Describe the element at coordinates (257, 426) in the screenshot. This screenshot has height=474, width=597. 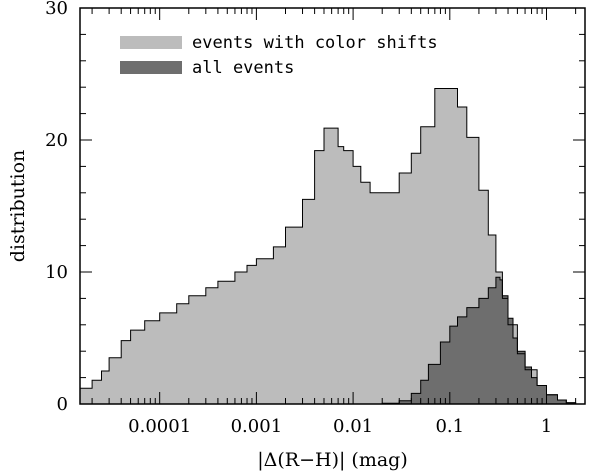
I see `x-tick-label: 0.001` at that location.